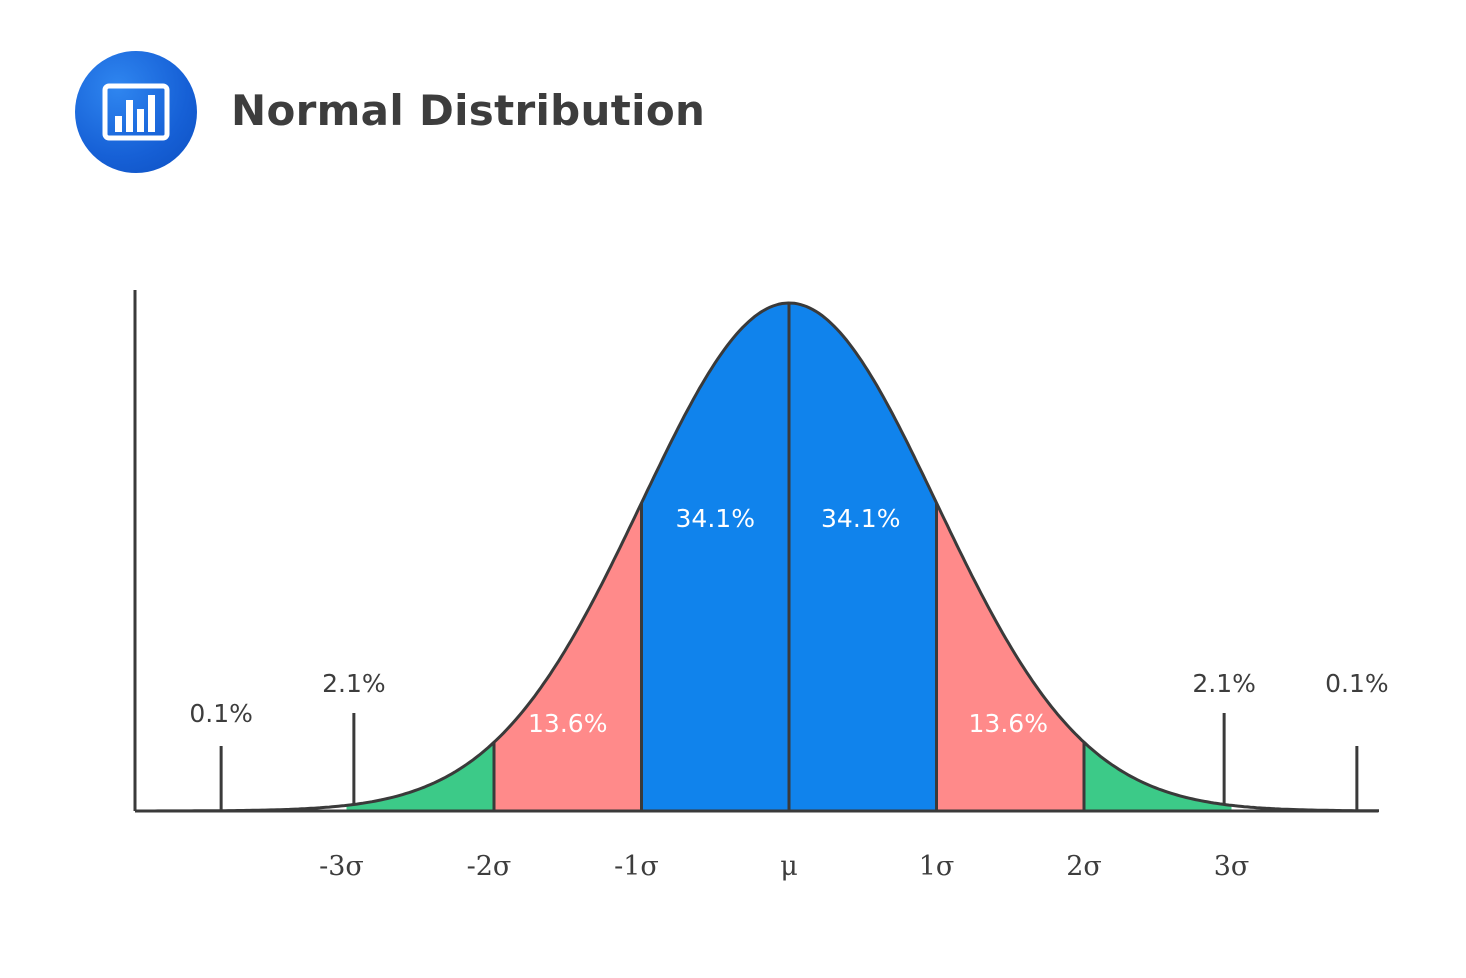  What do you see at coordinates (1008, 723) in the screenshot?
I see `region-label-3: 13.6%` at bounding box center [1008, 723].